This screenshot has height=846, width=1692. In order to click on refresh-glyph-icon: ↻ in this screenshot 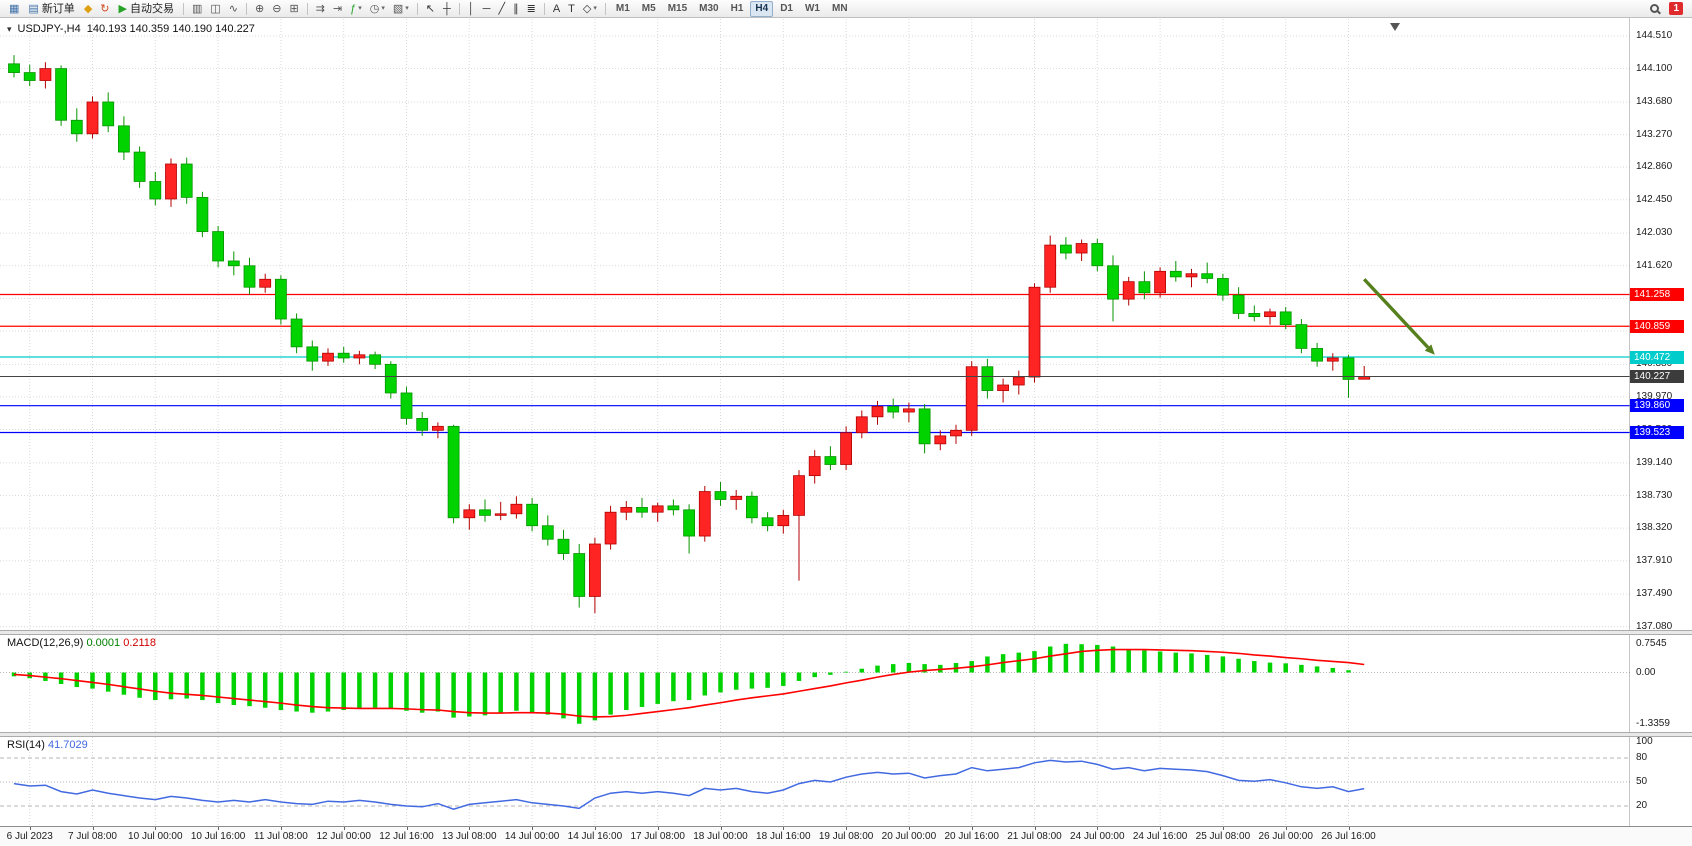, I will do `click(105, 8)`.